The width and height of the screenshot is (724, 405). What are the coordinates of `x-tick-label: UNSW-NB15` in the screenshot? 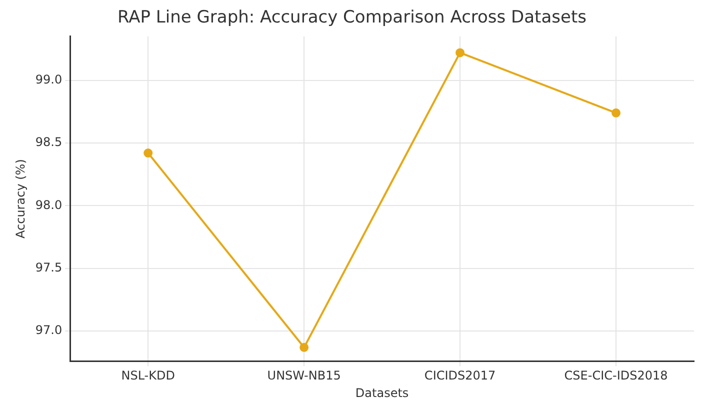 It's located at (304, 375).